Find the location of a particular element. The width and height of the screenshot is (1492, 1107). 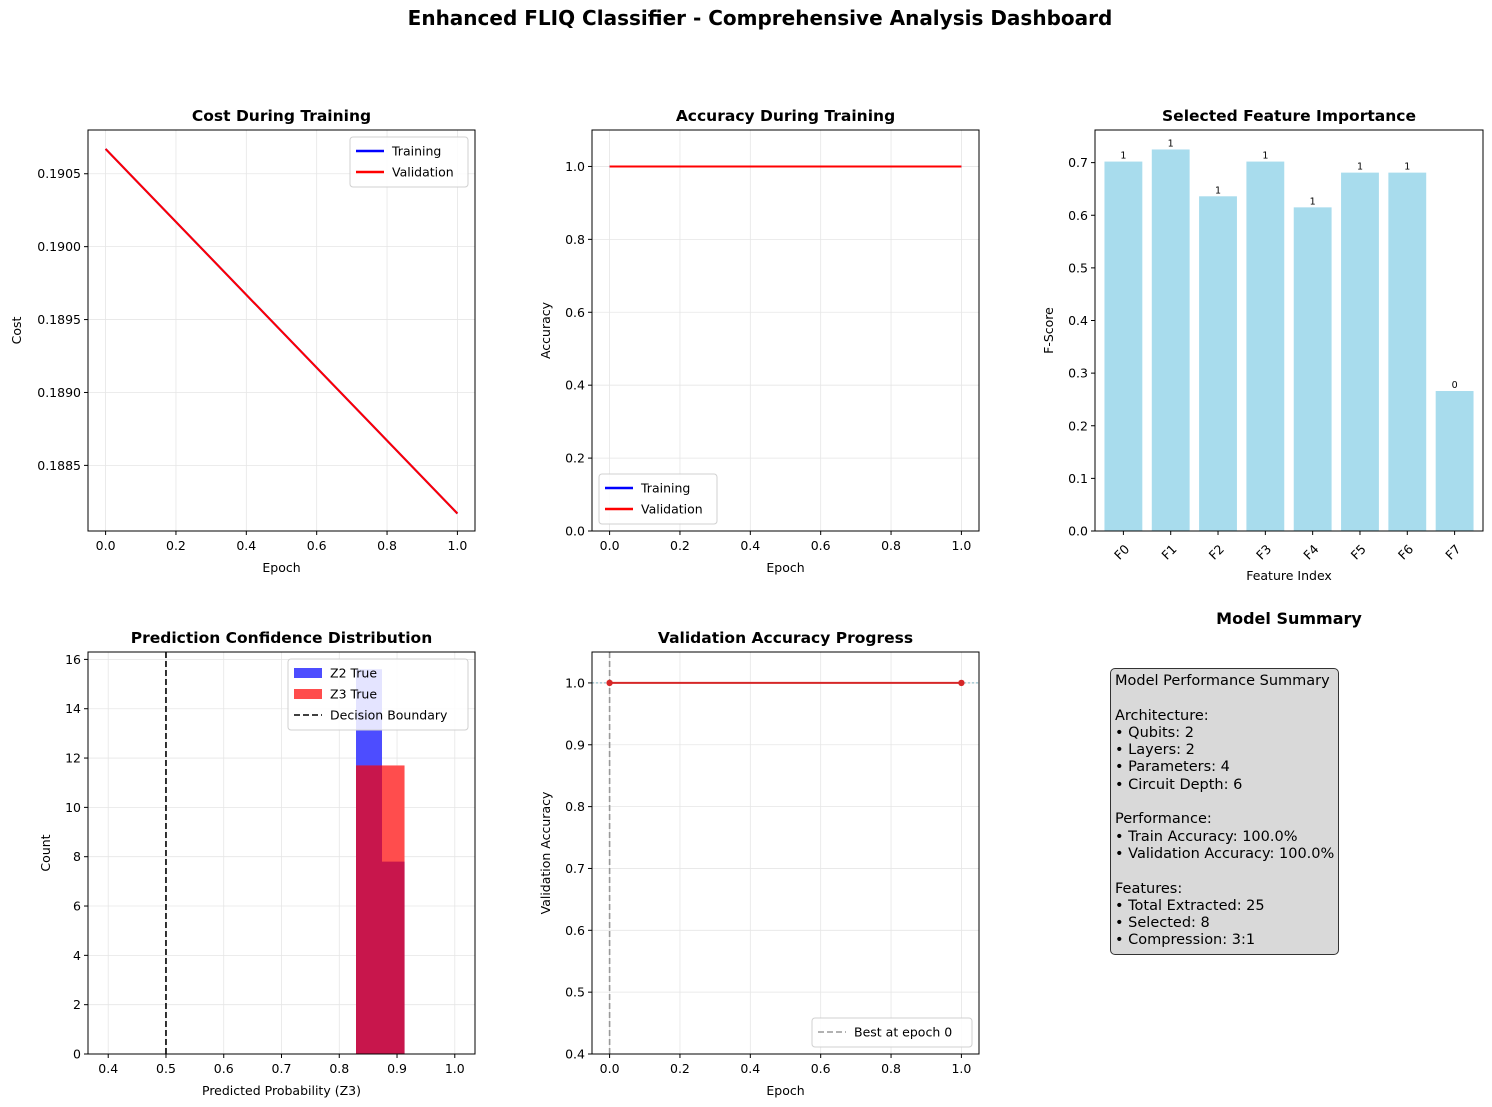

y-axis-label: Cost is located at coordinates (16, 331).